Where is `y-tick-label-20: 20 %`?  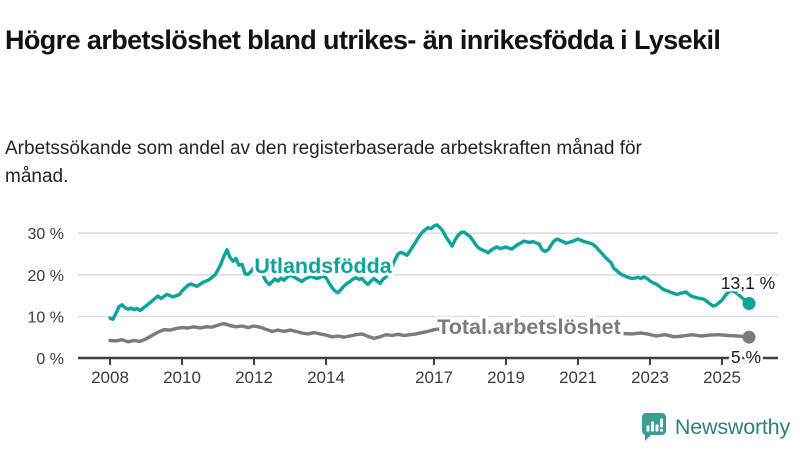 y-tick-label-20: 20 % is located at coordinates (46, 276).